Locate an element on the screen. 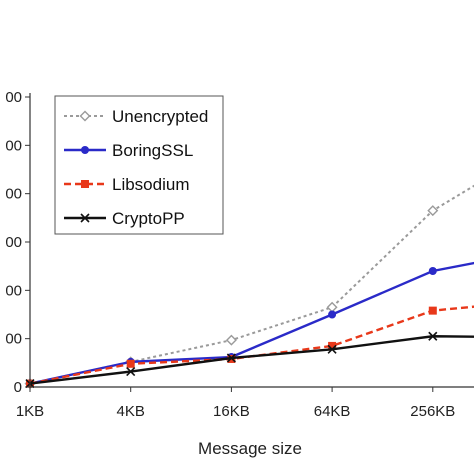  y-tick-label: 0 is located at coordinates (18, 387).